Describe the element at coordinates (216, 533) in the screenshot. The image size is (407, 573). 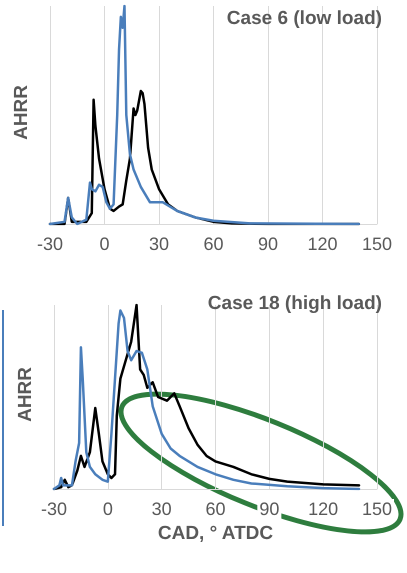
I see `x-axis-title: CAD, ° ATDC` at that location.